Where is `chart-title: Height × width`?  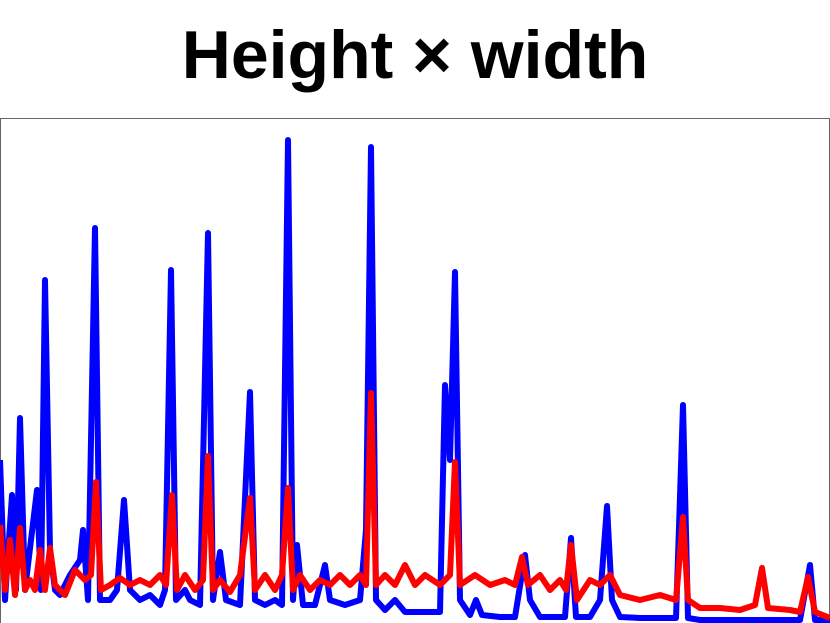
chart-title: Height × width is located at coordinates (415, 55).